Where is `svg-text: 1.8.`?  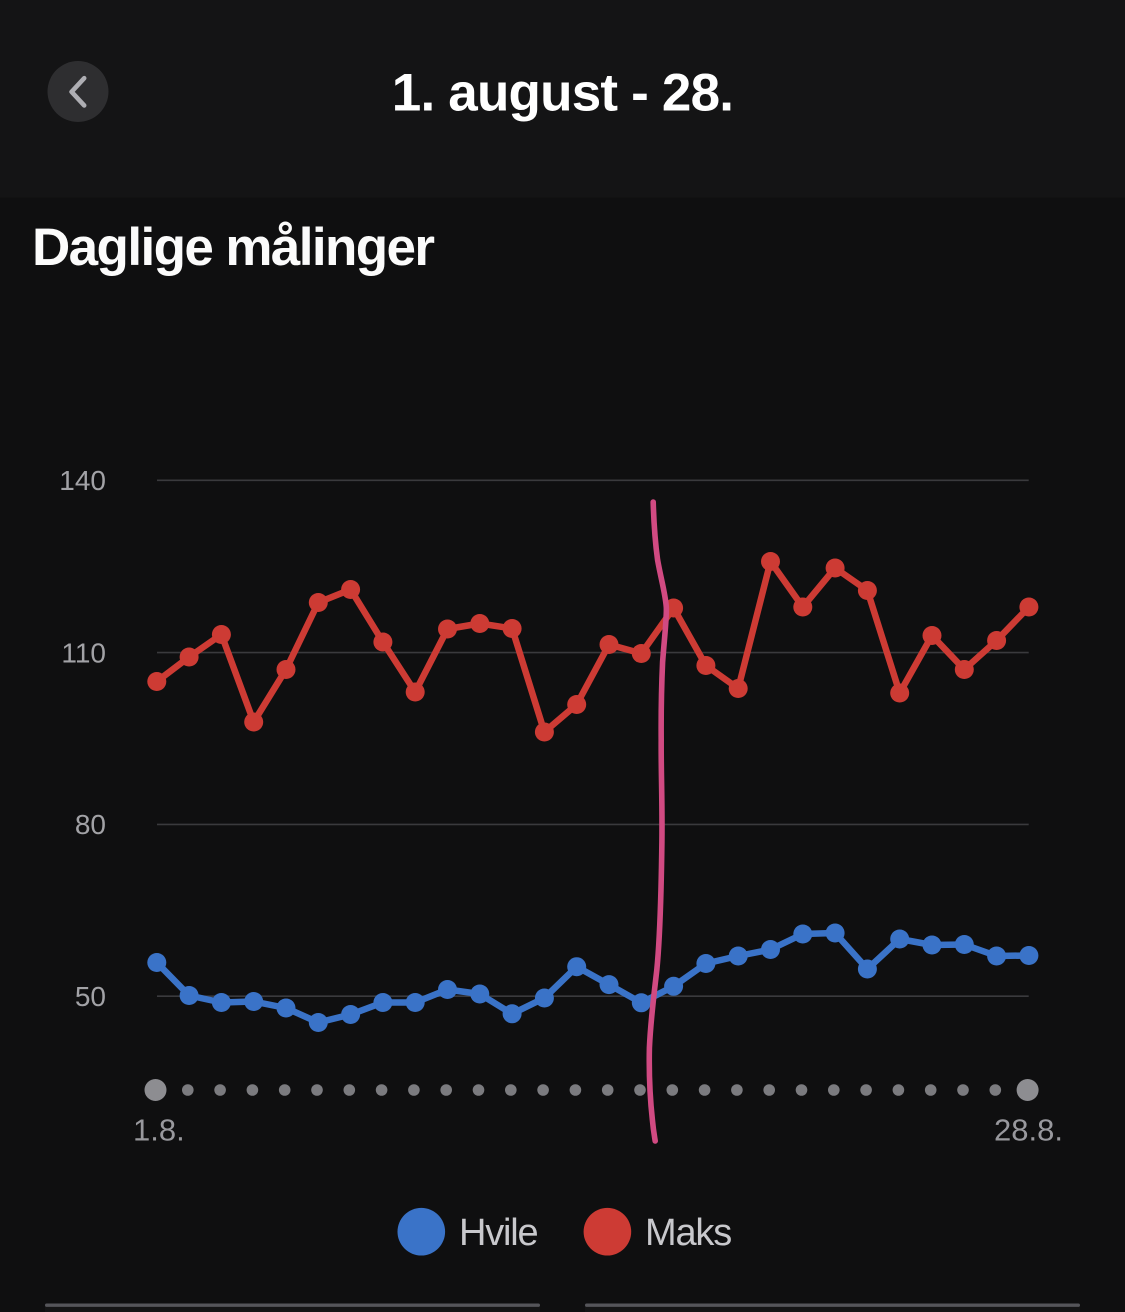
svg-text: 1.8. is located at coordinates (159, 1129).